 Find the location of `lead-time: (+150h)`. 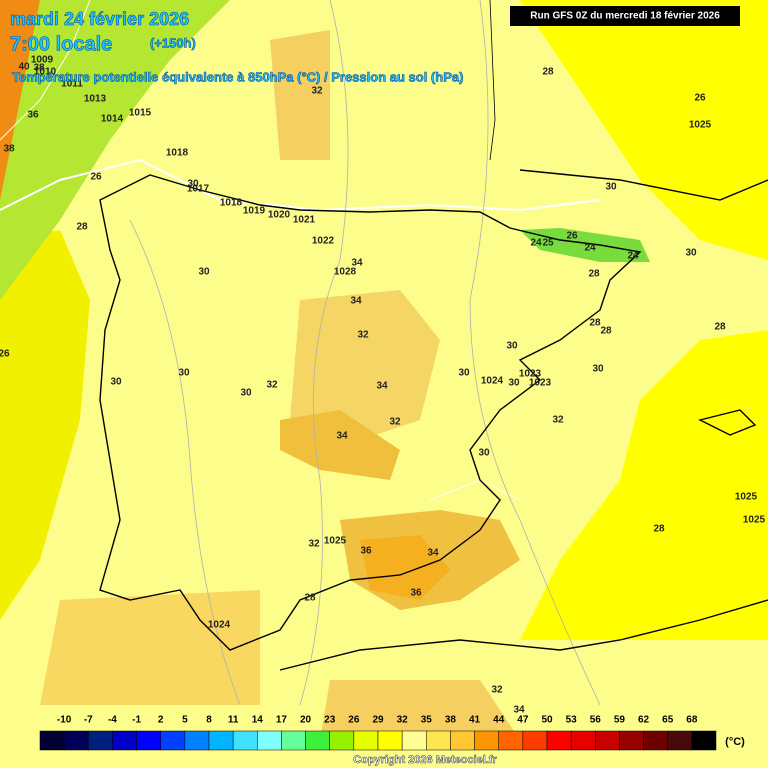

lead-time: (+150h) is located at coordinates (173, 42).